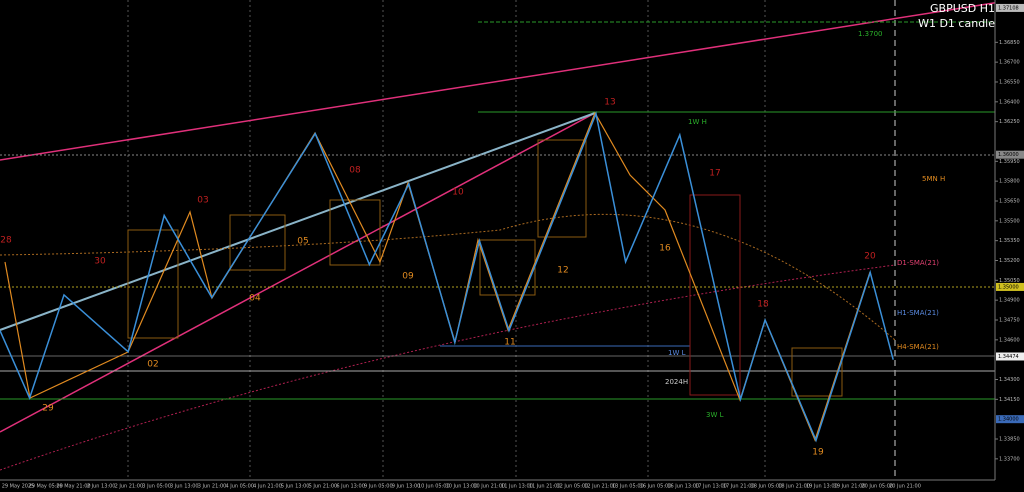 The width and height of the screenshot is (1024, 492). Describe the element at coordinates (767, 487) in the screenshot. I see `x-tick-label: 18 Jun 05:00` at that location.